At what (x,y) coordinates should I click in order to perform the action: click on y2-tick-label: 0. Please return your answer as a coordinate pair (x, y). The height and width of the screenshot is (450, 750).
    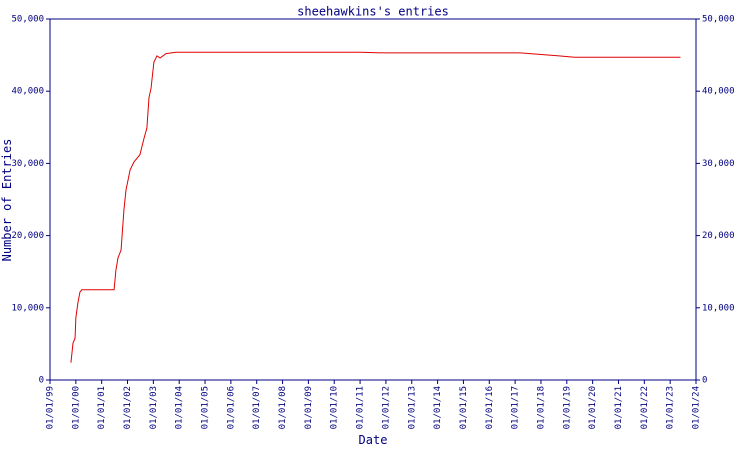
    Looking at the image, I should click on (704, 381).